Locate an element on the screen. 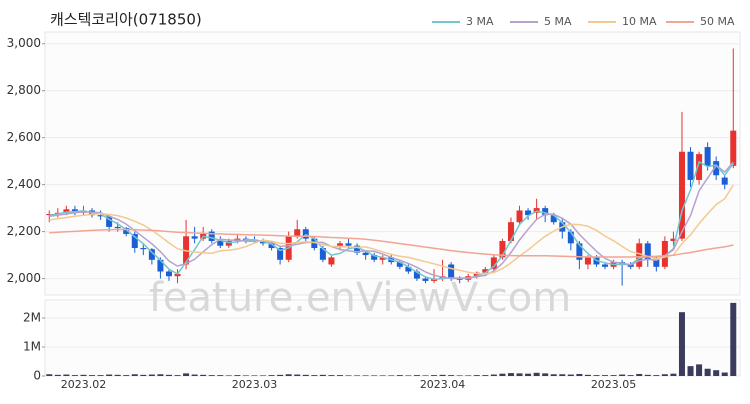  ma-line is located at coordinates (391, 243).